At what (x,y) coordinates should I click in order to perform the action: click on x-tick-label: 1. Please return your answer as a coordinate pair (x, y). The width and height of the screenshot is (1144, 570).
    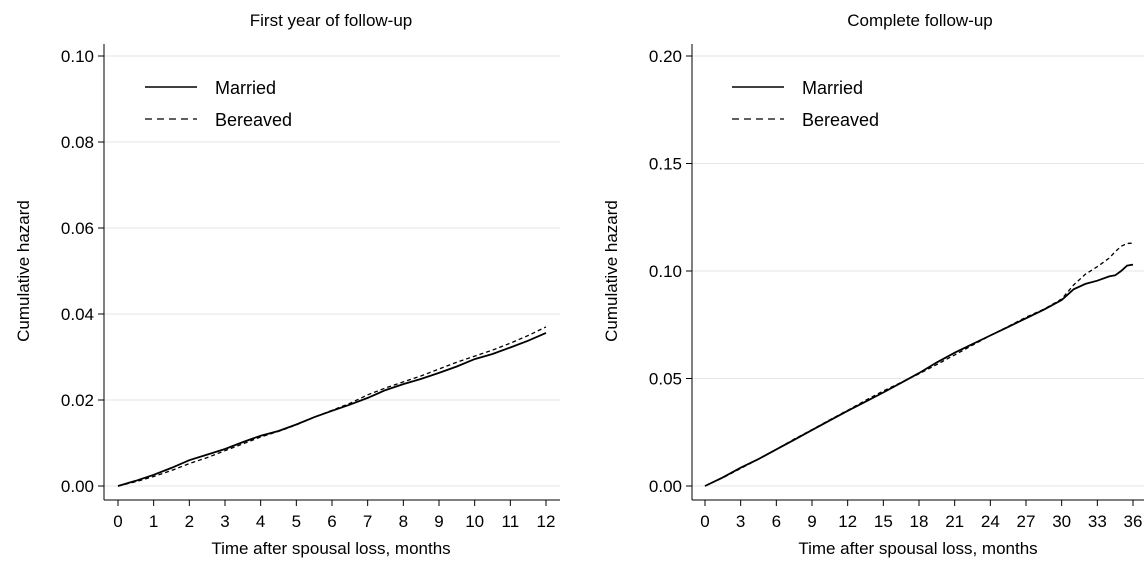
    Looking at the image, I should click on (153, 521).